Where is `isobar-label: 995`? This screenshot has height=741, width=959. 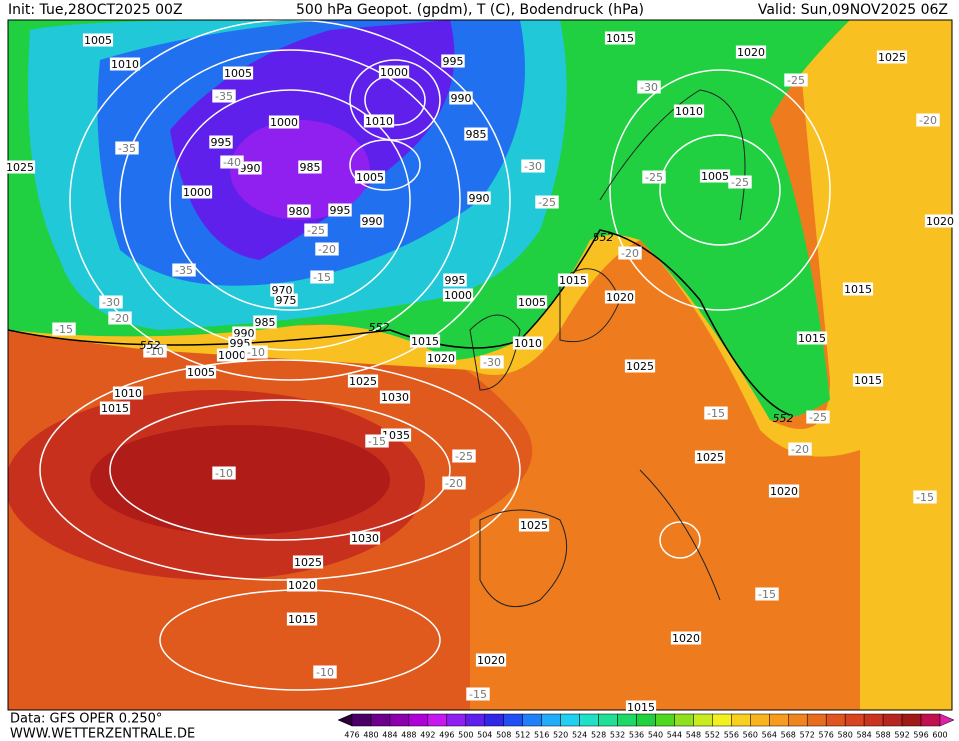 isobar-label: 995 is located at coordinates (221, 142).